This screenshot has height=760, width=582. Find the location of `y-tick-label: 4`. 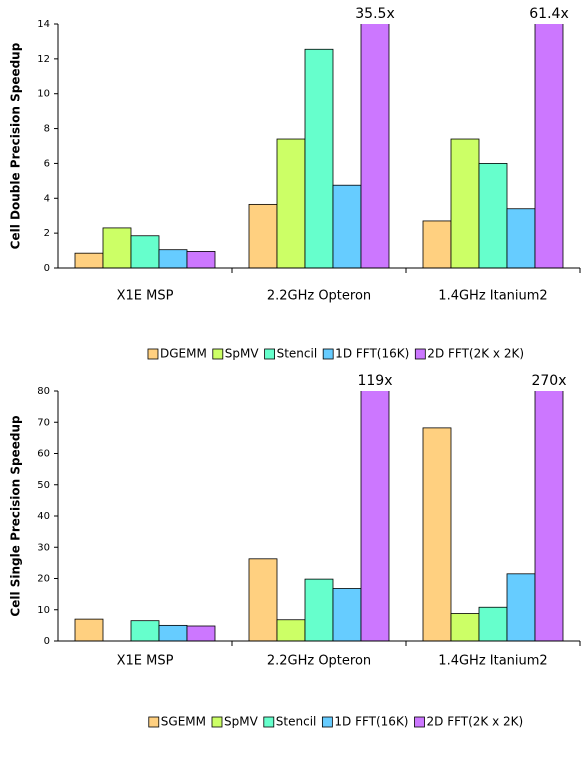

y-tick-label: 4 is located at coordinates (47, 198).